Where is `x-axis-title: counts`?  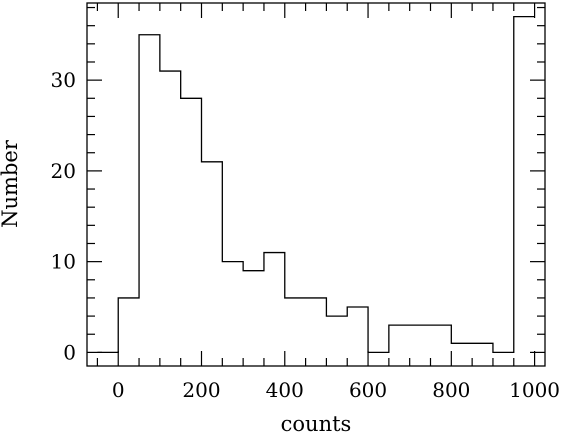 x-axis-title: counts is located at coordinates (316, 422).